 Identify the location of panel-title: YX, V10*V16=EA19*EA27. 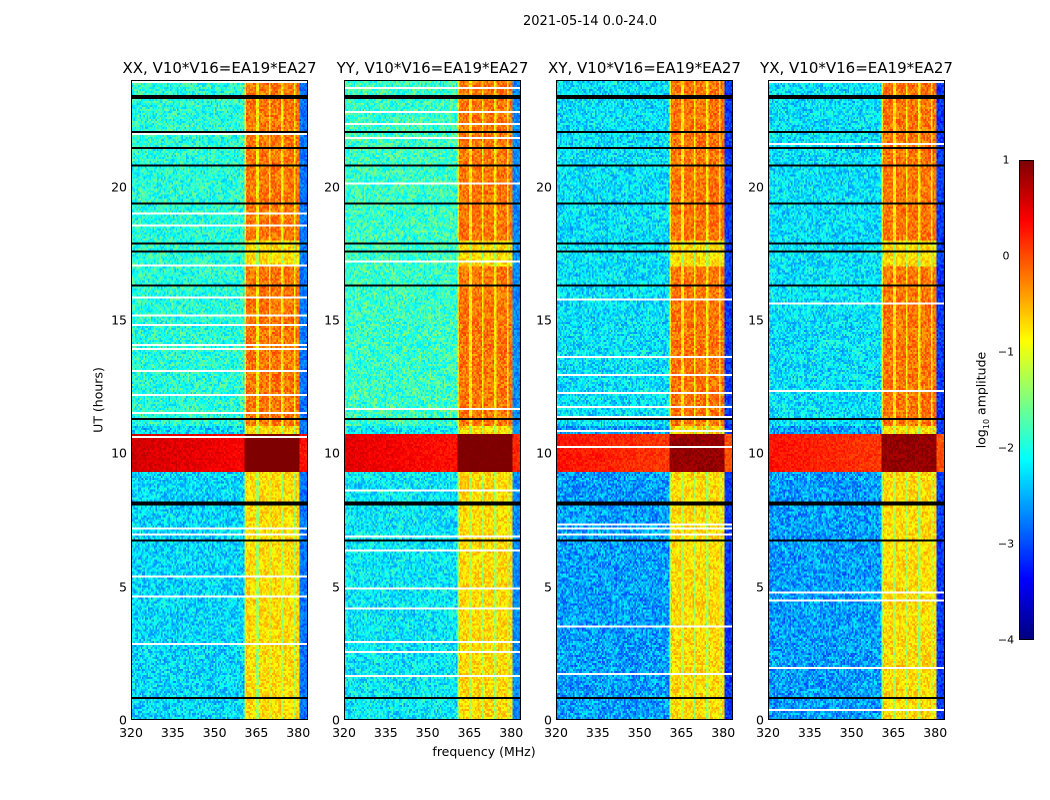
(856, 68).